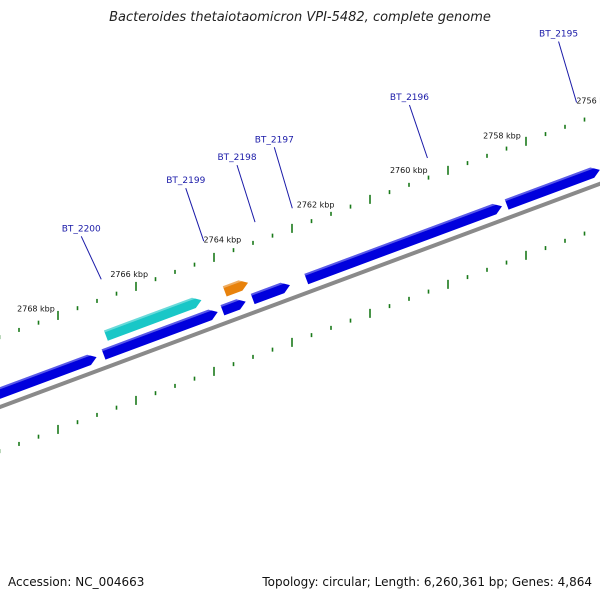 This screenshot has height=600, width=600. Describe the element at coordinates (223, 239) in the screenshot. I see `kbp-label: 2764 kbp` at that location.